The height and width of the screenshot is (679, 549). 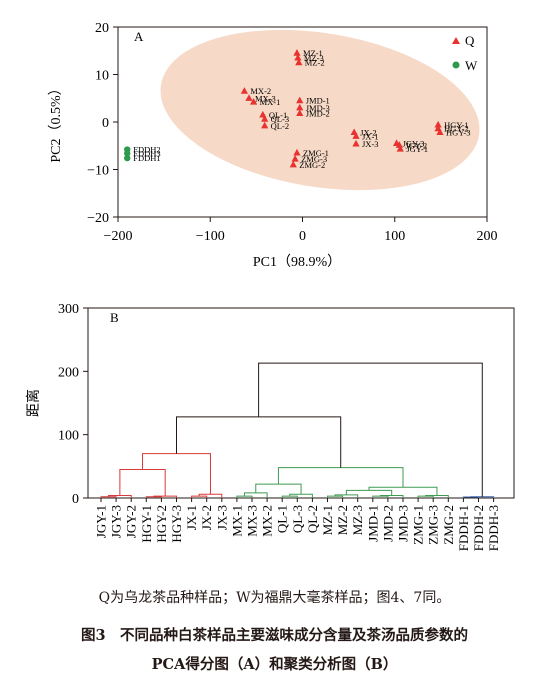 What do you see at coordinates (127, 153) in the screenshot?
I see `pca-point-fddh3` at bounding box center [127, 153].